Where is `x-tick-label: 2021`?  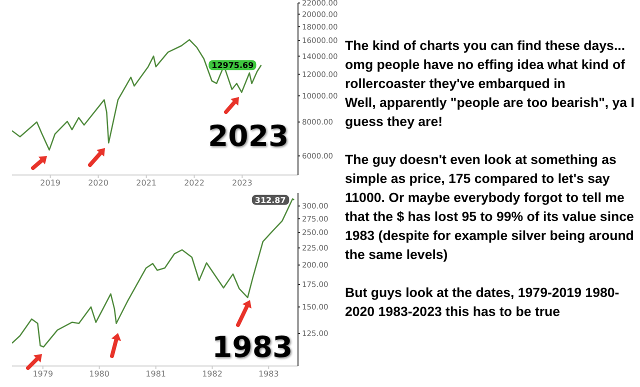 x-tick-label: 2021 is located at coordinates (146, 183).